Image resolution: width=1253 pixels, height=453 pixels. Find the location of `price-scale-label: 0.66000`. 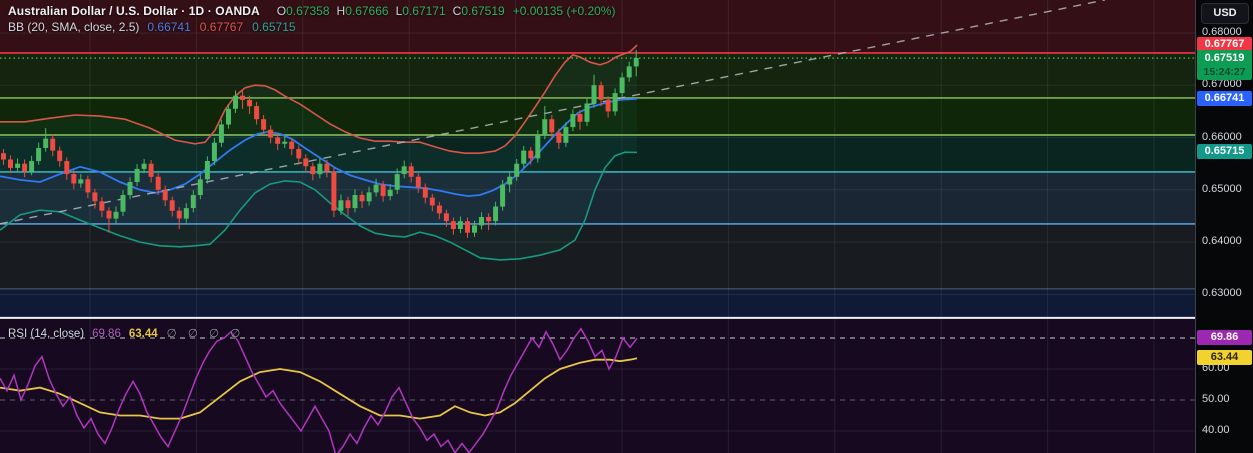

price-scale-label: 0.66000 is located at coordinates (1222, 137).